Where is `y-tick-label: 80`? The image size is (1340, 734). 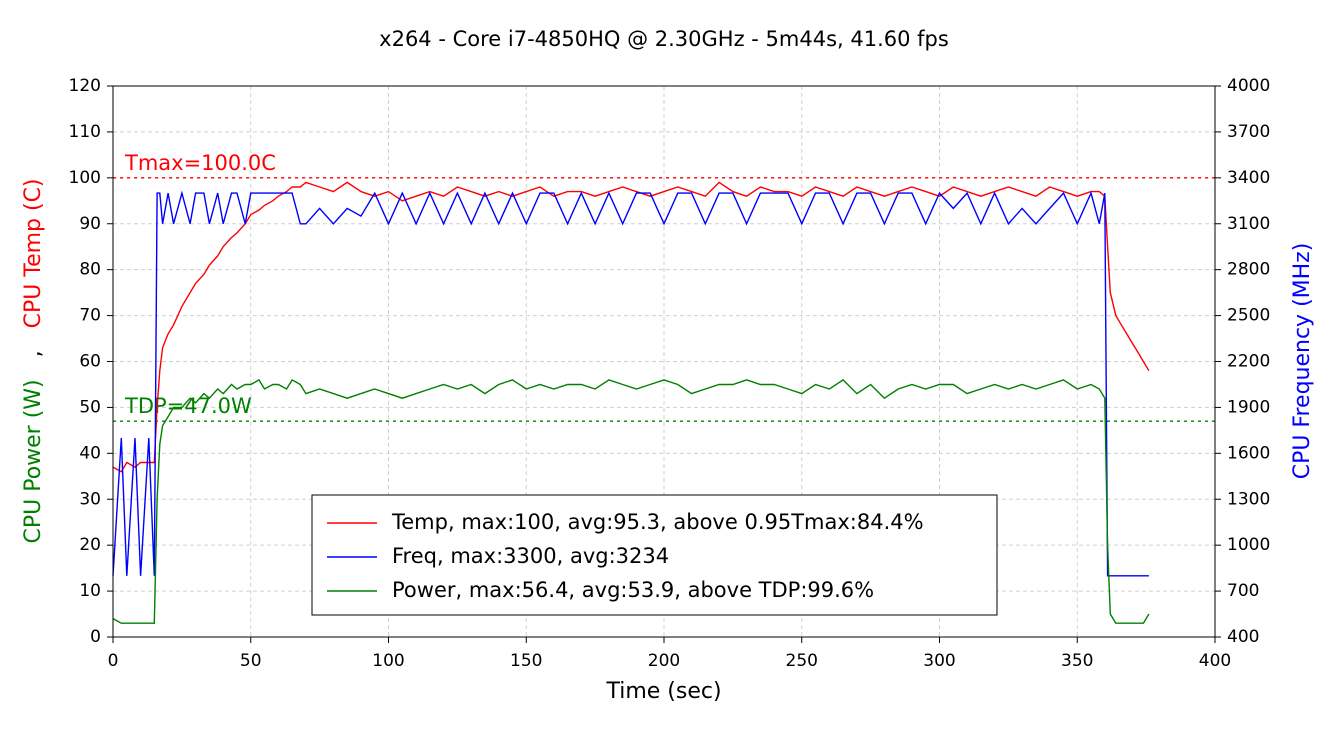
y-tick-label: 80 is located at coordinates (90, 270).